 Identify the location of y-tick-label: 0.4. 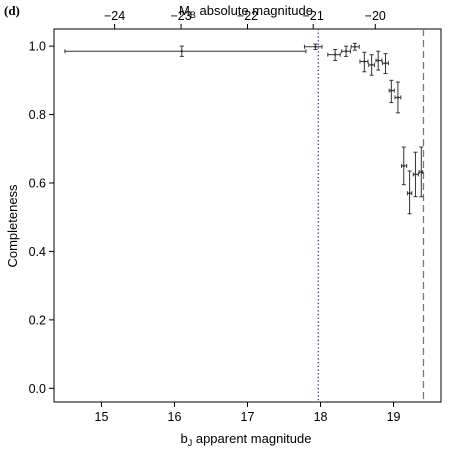
(37, 252).